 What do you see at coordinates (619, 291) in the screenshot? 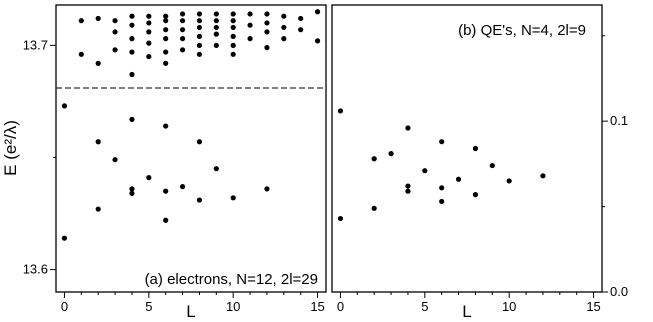
I see `y-tick-label: 0.0` at bounding box center [619, 291].